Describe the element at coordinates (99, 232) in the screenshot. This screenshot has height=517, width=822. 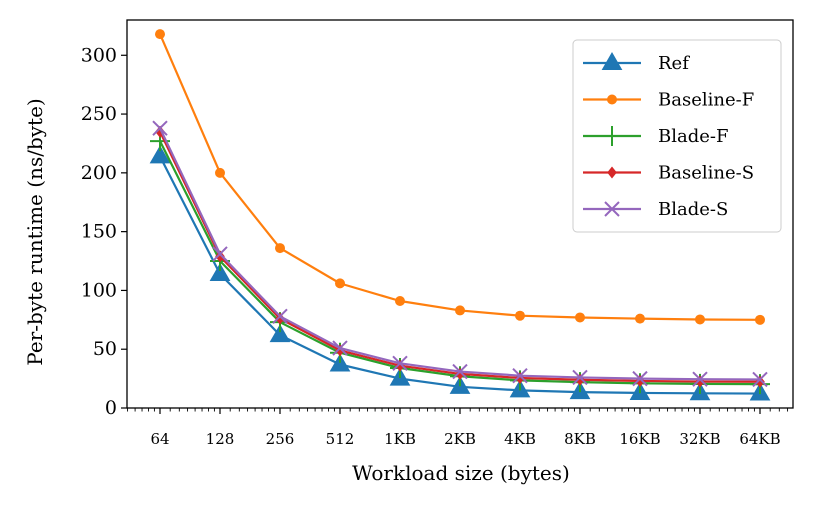
I see `y-tick-label: 150` at that location.